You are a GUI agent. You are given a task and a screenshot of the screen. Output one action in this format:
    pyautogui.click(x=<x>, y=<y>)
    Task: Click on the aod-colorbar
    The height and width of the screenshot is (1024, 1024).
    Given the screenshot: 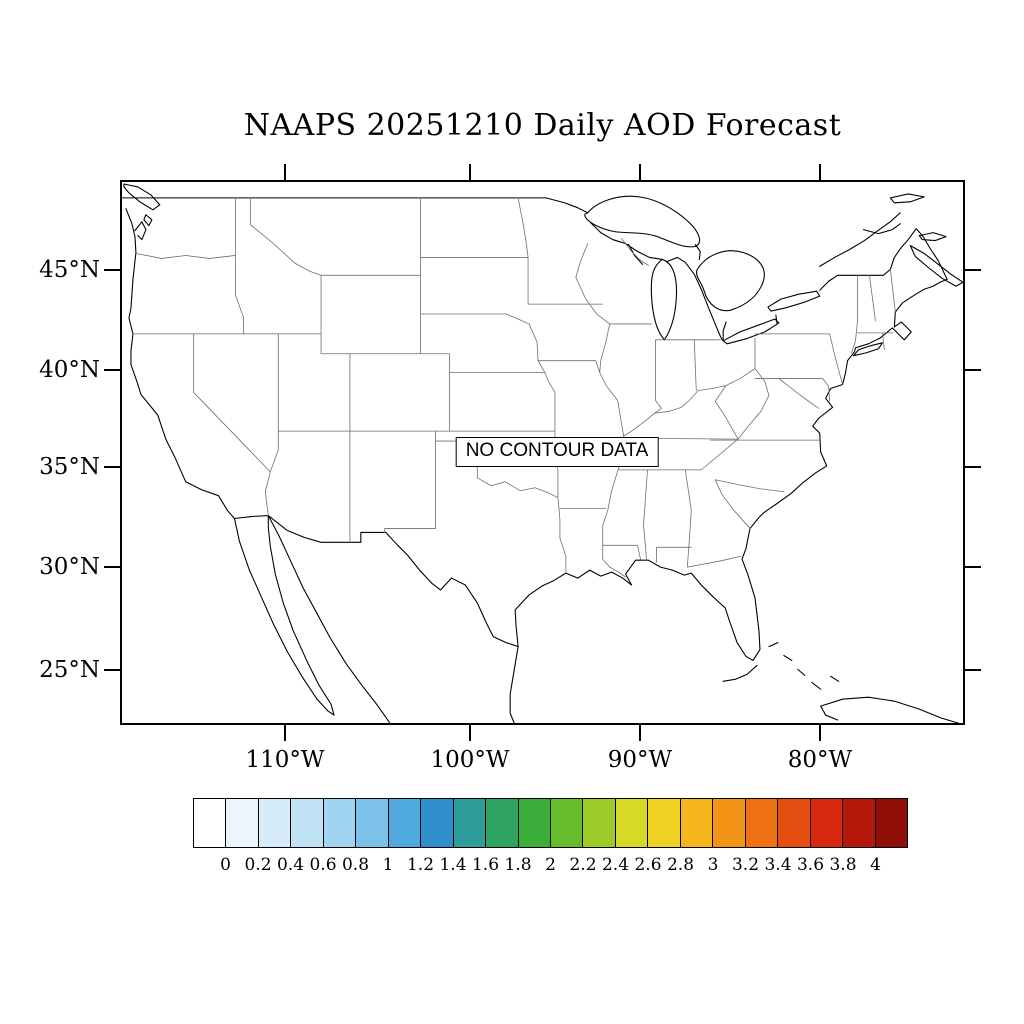 What is the action you would take?
    pyautogui.click(x=550, y=823)
    